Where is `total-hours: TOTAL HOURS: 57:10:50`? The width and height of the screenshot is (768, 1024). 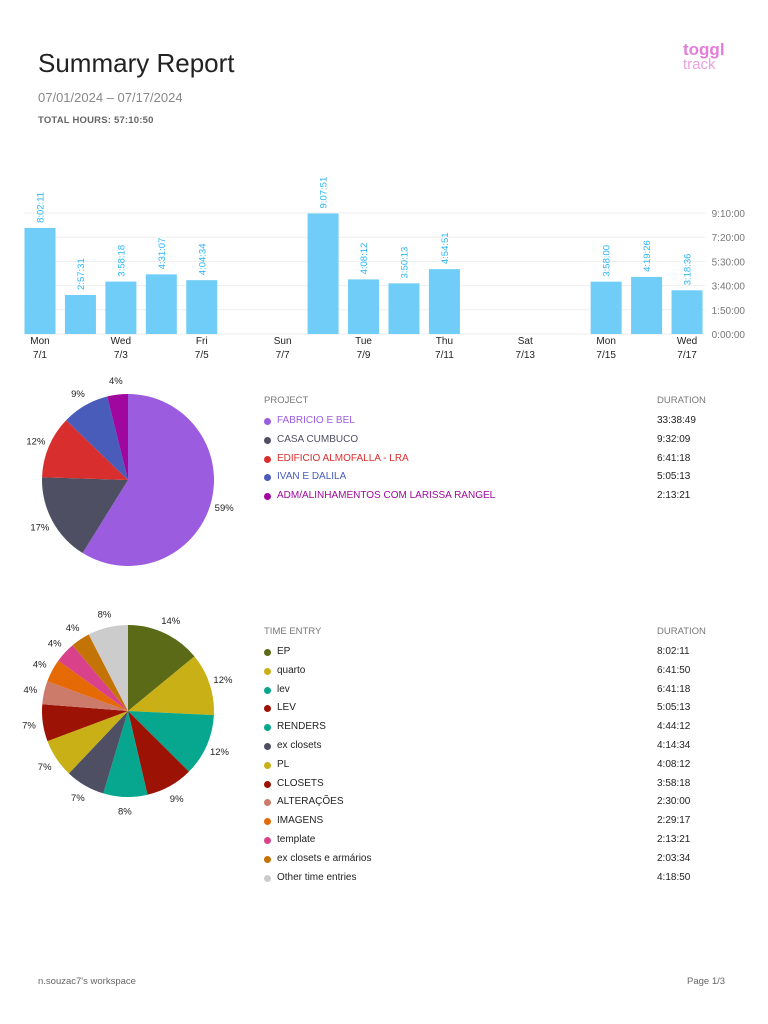 total-hours: TOTAL HOURS: 57:10:50 is located at coordinates (96, 120).